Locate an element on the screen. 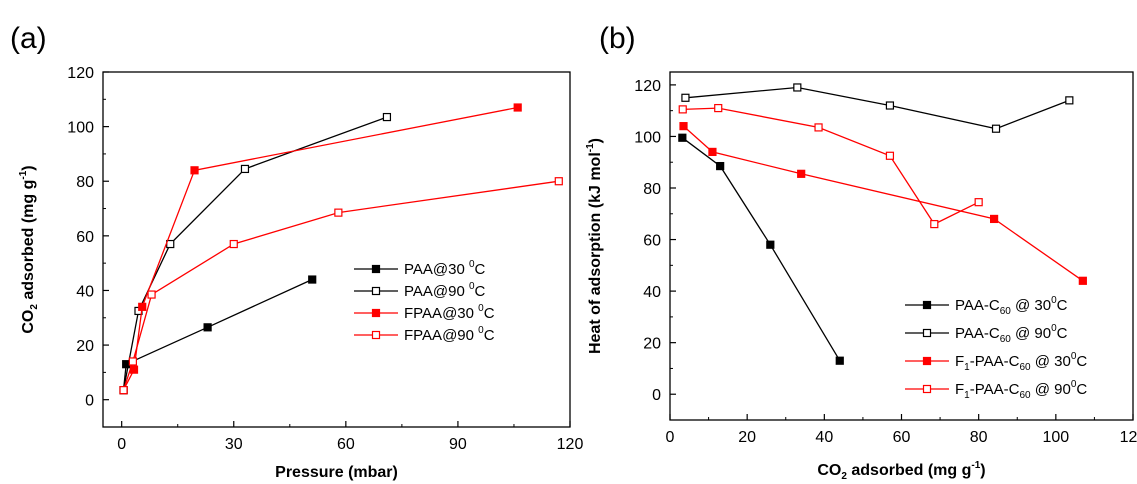 The image size is (1137, 484). legend-label: PAA@90 0C is located at coordinates (445, 290).